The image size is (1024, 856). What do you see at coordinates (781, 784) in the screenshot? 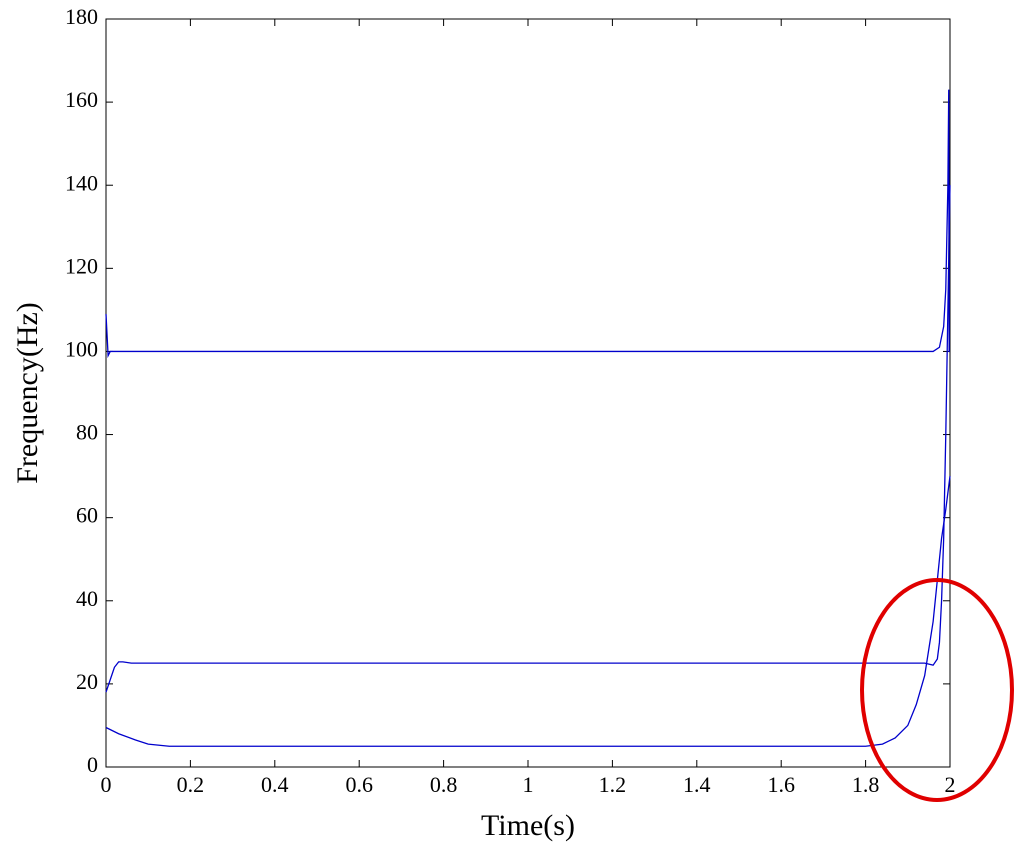
I see `x-tick-label: 1.6` at bounding box center [781, 784].